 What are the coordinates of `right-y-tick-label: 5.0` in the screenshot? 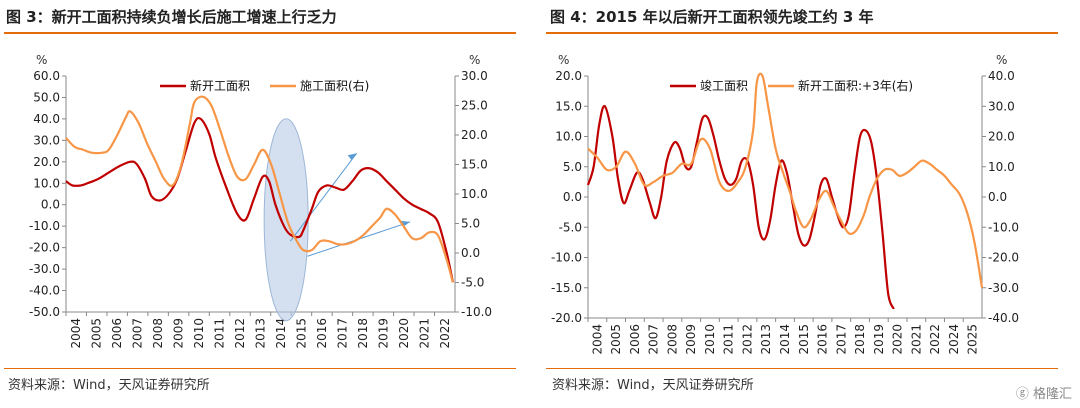 It's located at (470, 224).